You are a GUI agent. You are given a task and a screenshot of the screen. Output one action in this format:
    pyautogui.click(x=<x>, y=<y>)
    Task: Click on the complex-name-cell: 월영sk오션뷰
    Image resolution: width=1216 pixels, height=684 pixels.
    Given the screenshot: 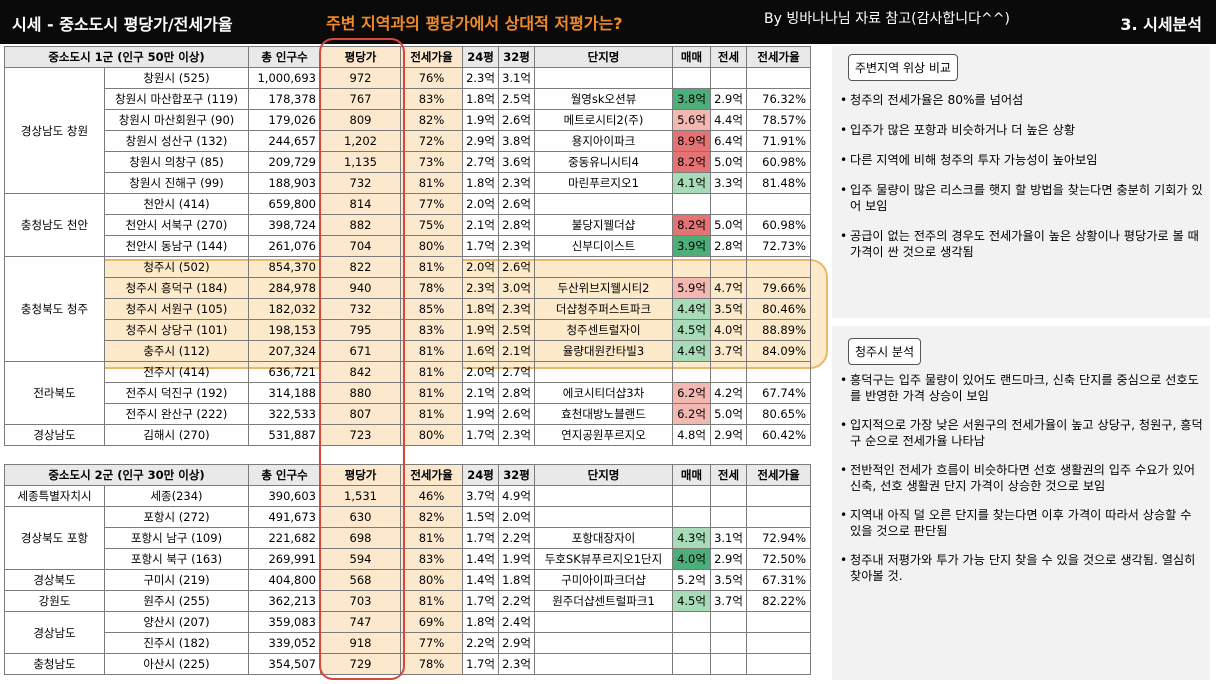 What is the action you would take?
    pyautogui.click(x=603, y=99)
    